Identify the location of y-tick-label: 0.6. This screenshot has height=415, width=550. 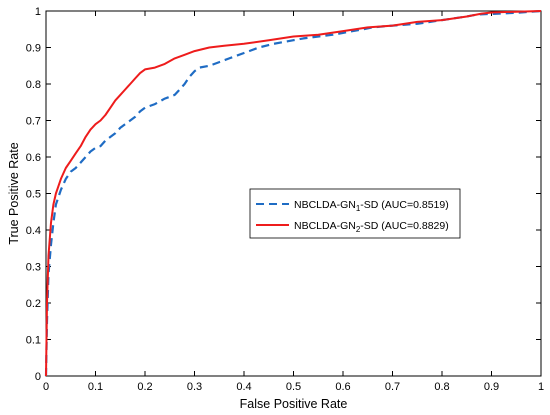
(33, 158).